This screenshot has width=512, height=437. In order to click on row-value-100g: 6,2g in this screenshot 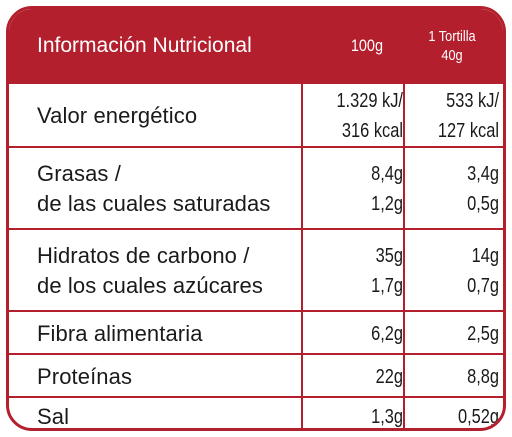, I will do `click(387, 333)`.